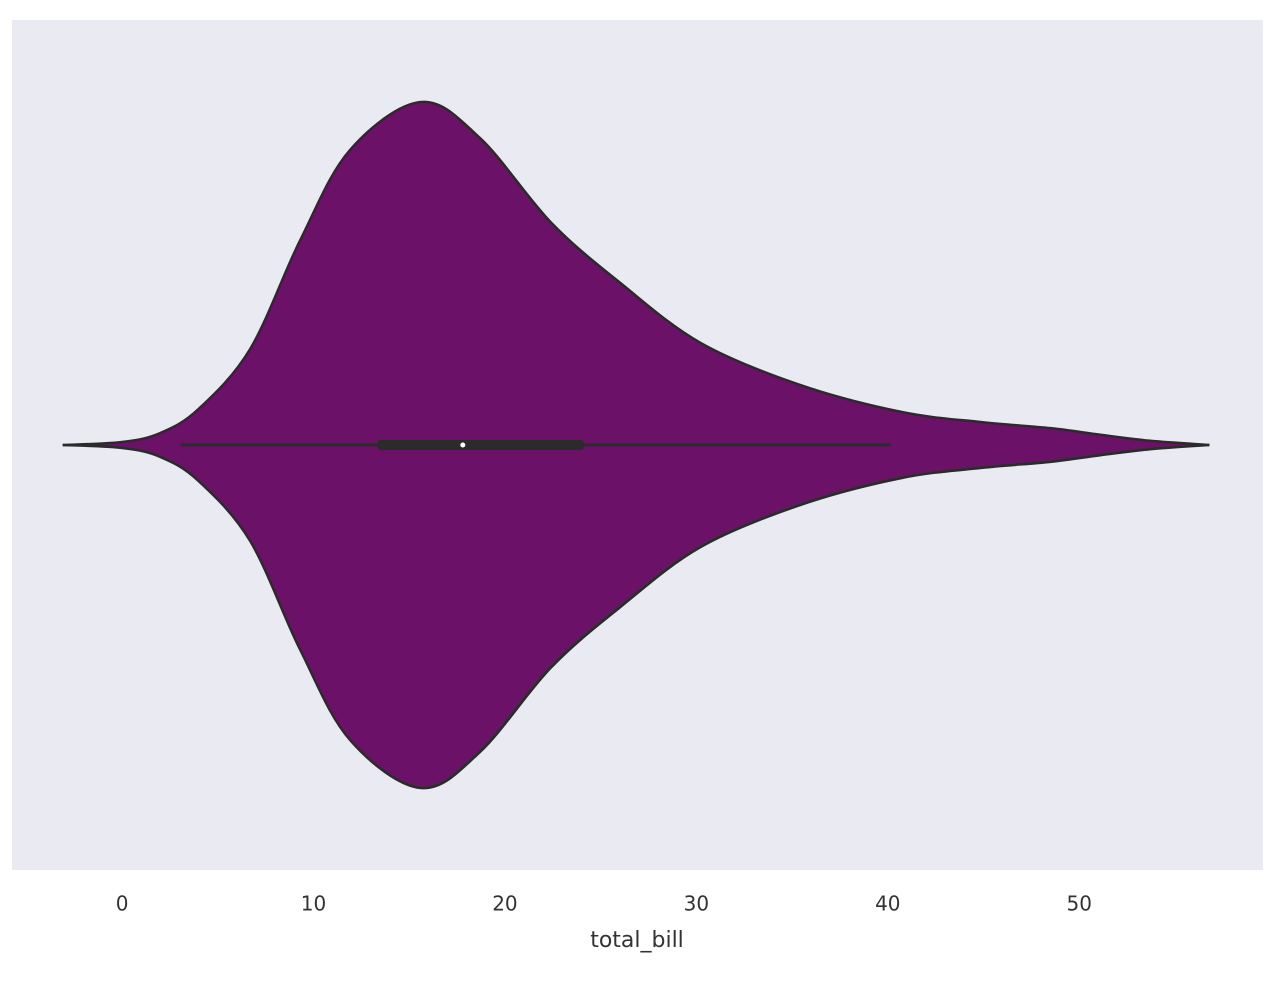 The height and width of the screenshot is (987, 1277). Describe the element at coordinates (122, 904) in the screenshot. I see `x-tick-label: 0` at that location.